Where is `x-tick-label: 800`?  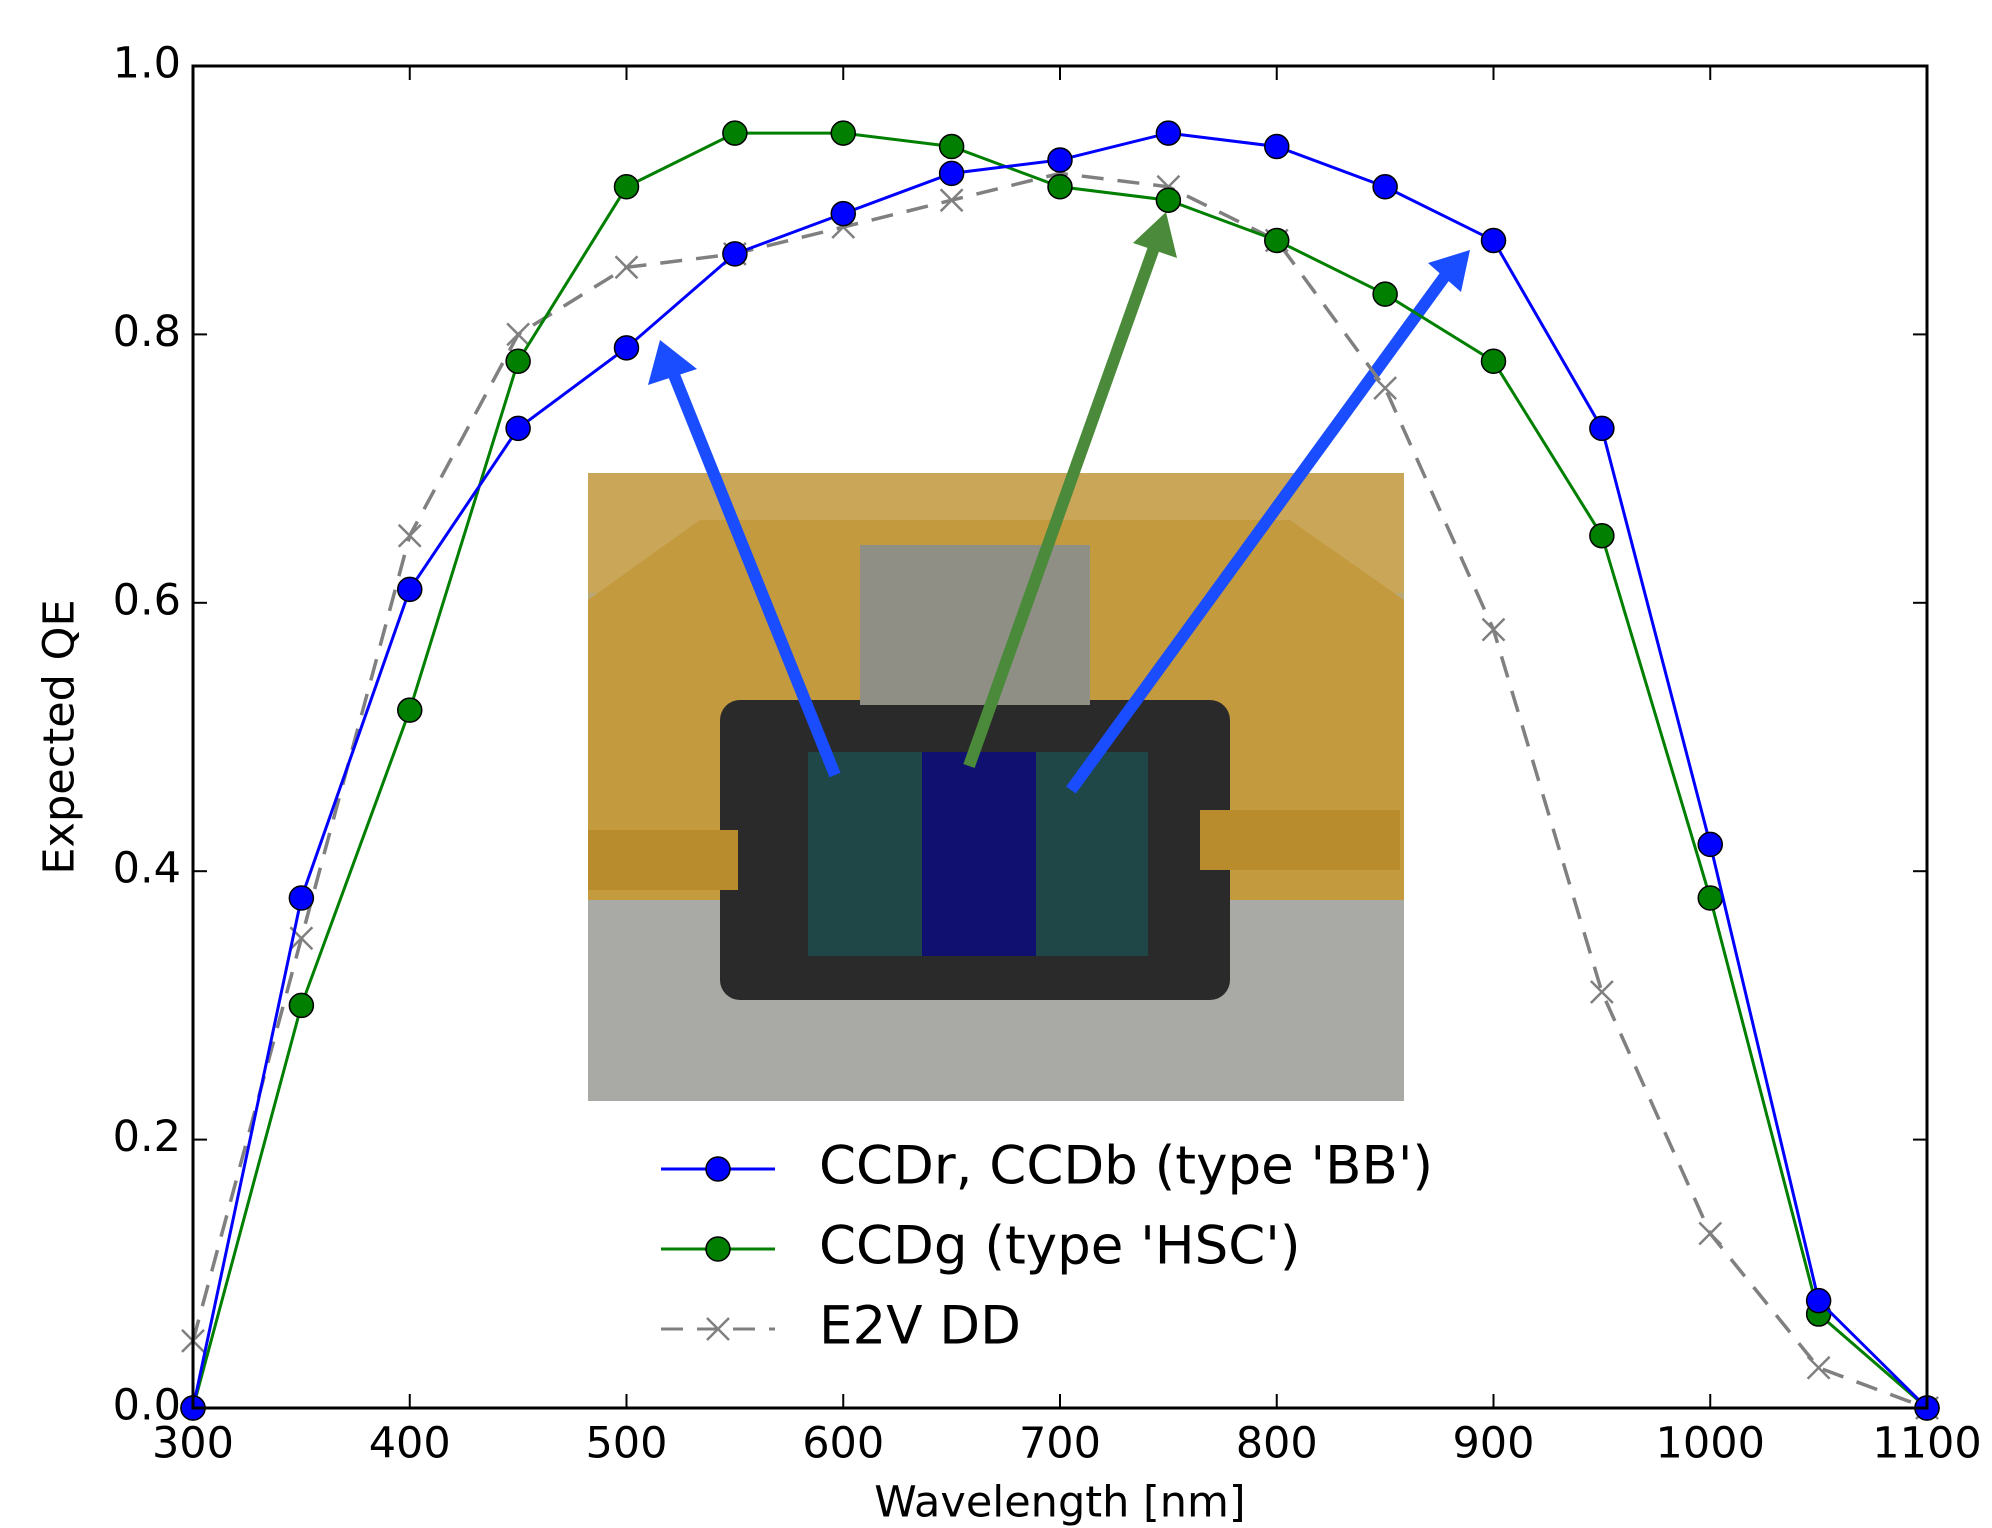 x-tick-label: 800 is located at coordinates (1277, 1444).